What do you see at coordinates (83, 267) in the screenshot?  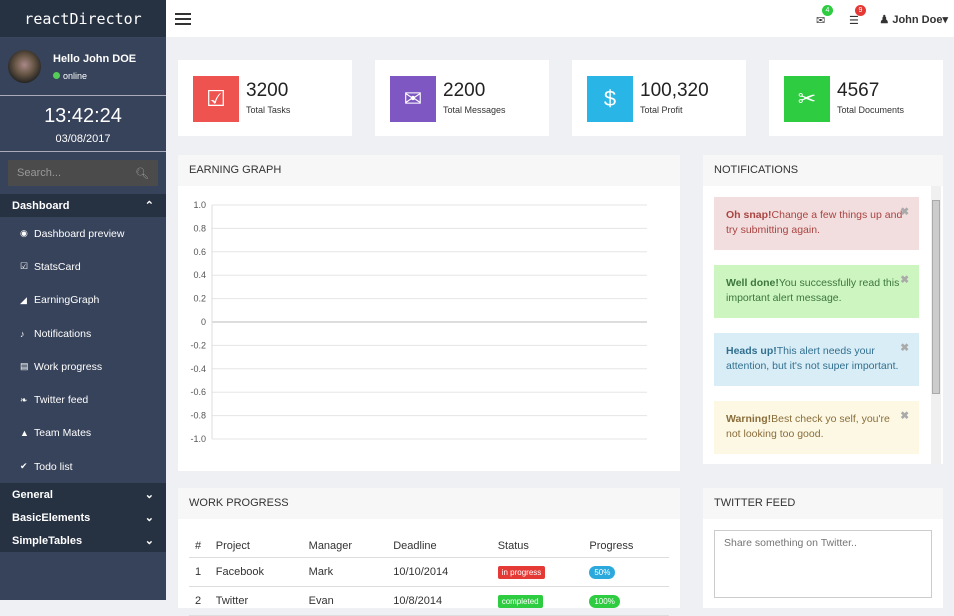 I see `nav-item-statscard: ☑ StatsCard` at bounding box center [83, 267].